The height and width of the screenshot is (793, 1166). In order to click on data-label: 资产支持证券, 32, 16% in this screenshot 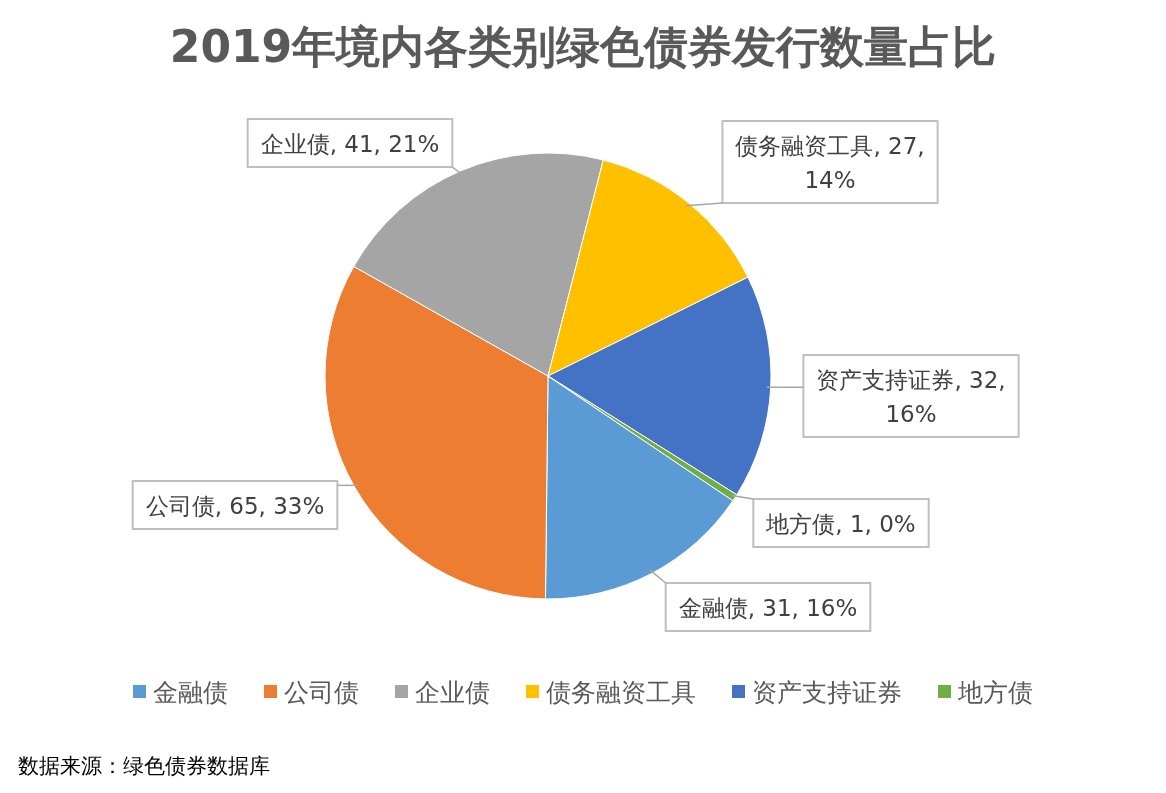, I will do `click(911, 397)`.